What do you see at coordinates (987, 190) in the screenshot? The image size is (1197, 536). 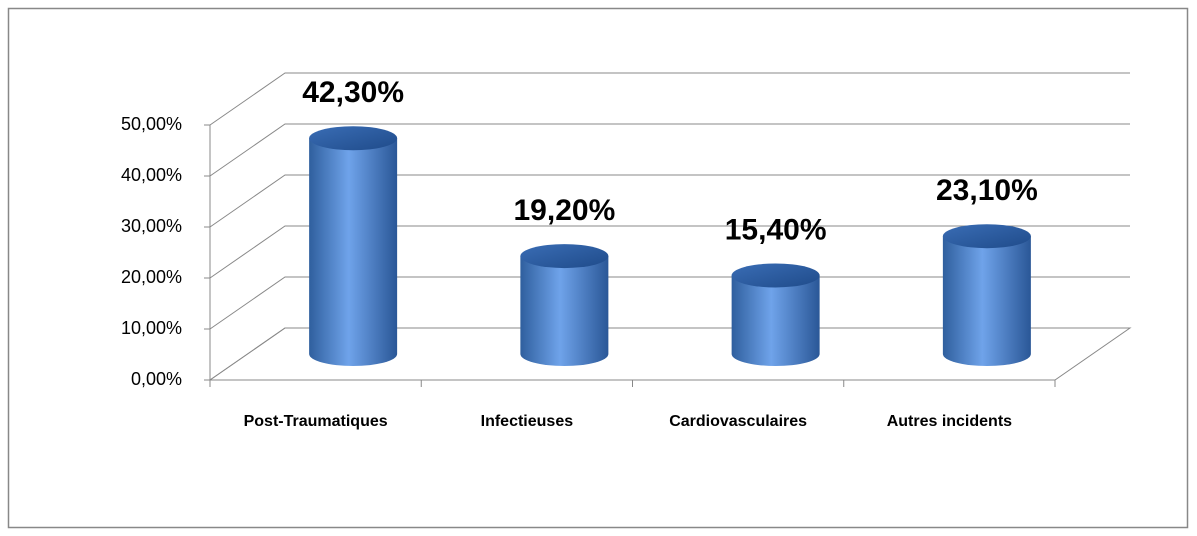 I see `value-label: 23,10%` at bounding box center [987, 190].